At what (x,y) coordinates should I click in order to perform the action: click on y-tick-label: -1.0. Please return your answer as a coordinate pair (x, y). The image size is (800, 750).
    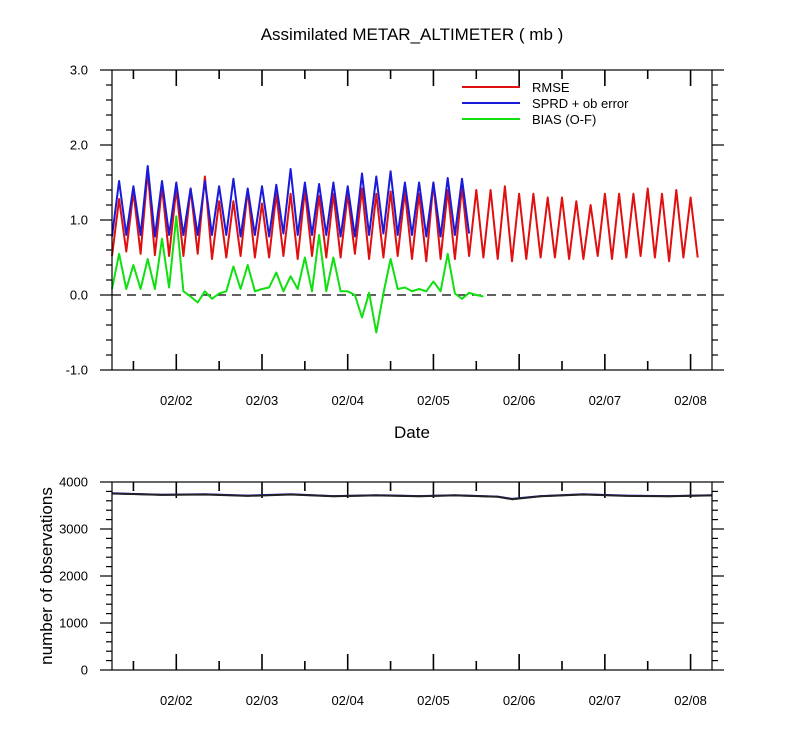
    Looking at the image, I should click on (77, 370).